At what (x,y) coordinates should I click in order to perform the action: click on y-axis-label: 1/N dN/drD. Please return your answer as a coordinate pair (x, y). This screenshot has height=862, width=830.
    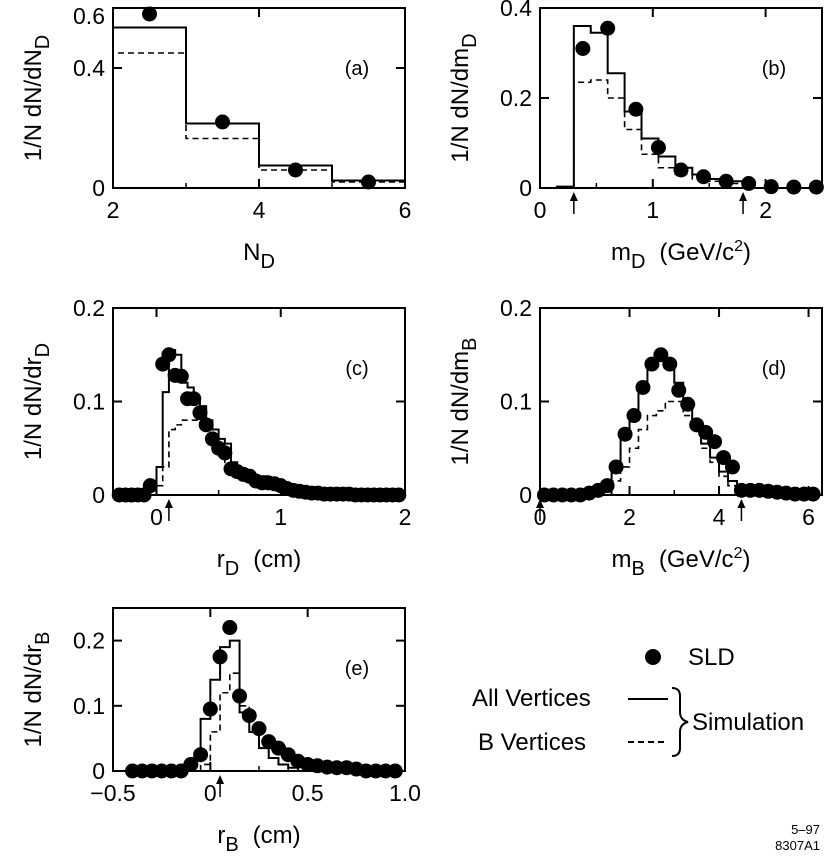
    Looking at the image, I should click on (37, 401).